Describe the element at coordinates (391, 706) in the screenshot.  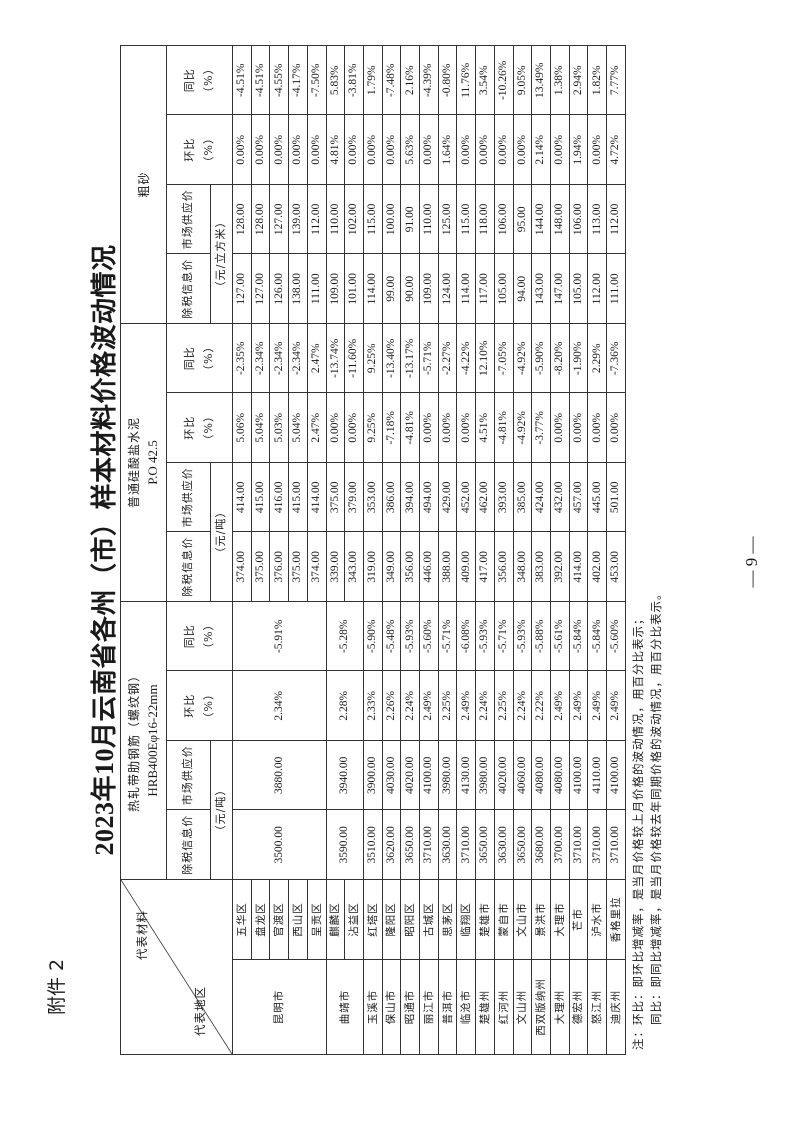
I see `steel-value-cell: 2.26%` at that location.